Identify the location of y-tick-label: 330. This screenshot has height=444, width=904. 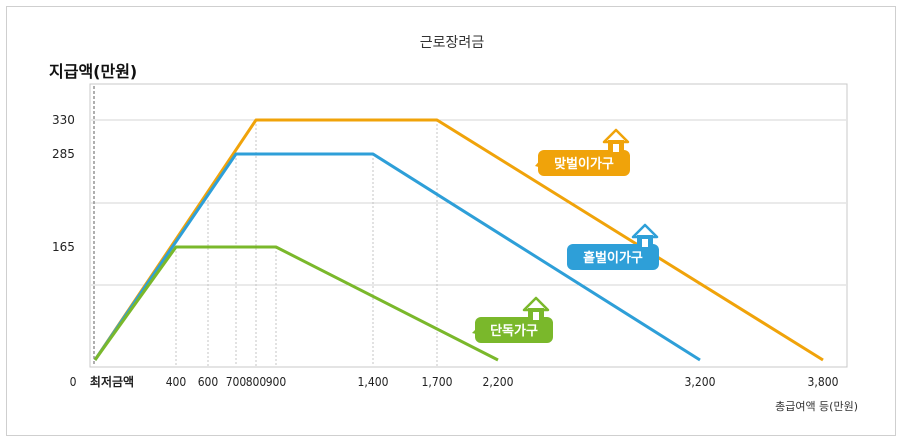
(63, 120).